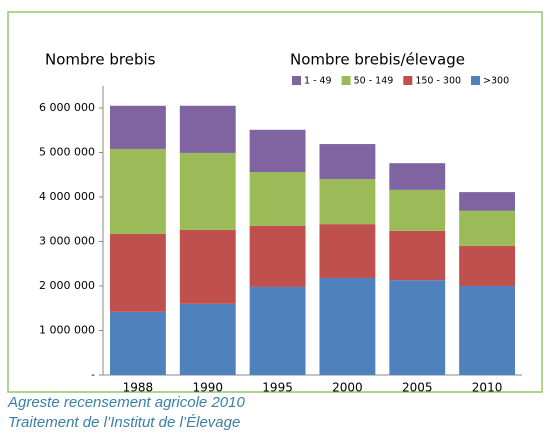 This screenshot has width=550, height=443. Describe the element at coordinates (377, 60) in the screenshot. I see `legend-title: Nombre brebis/élevage` at that location.